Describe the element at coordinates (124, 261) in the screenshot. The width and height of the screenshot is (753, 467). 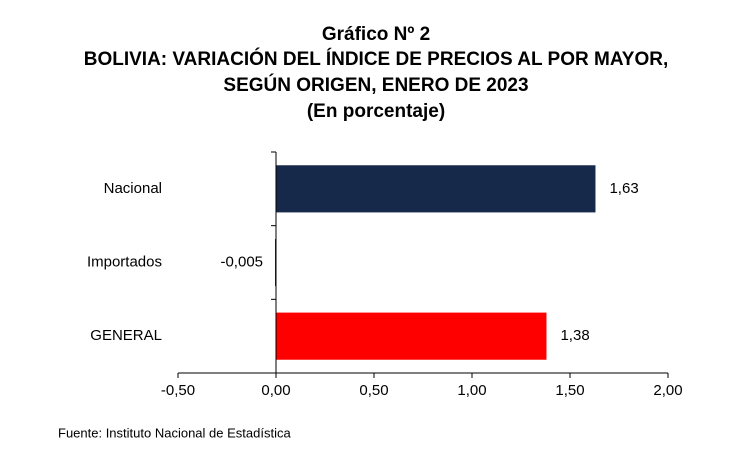
I see `category-label: Importados` at that location.